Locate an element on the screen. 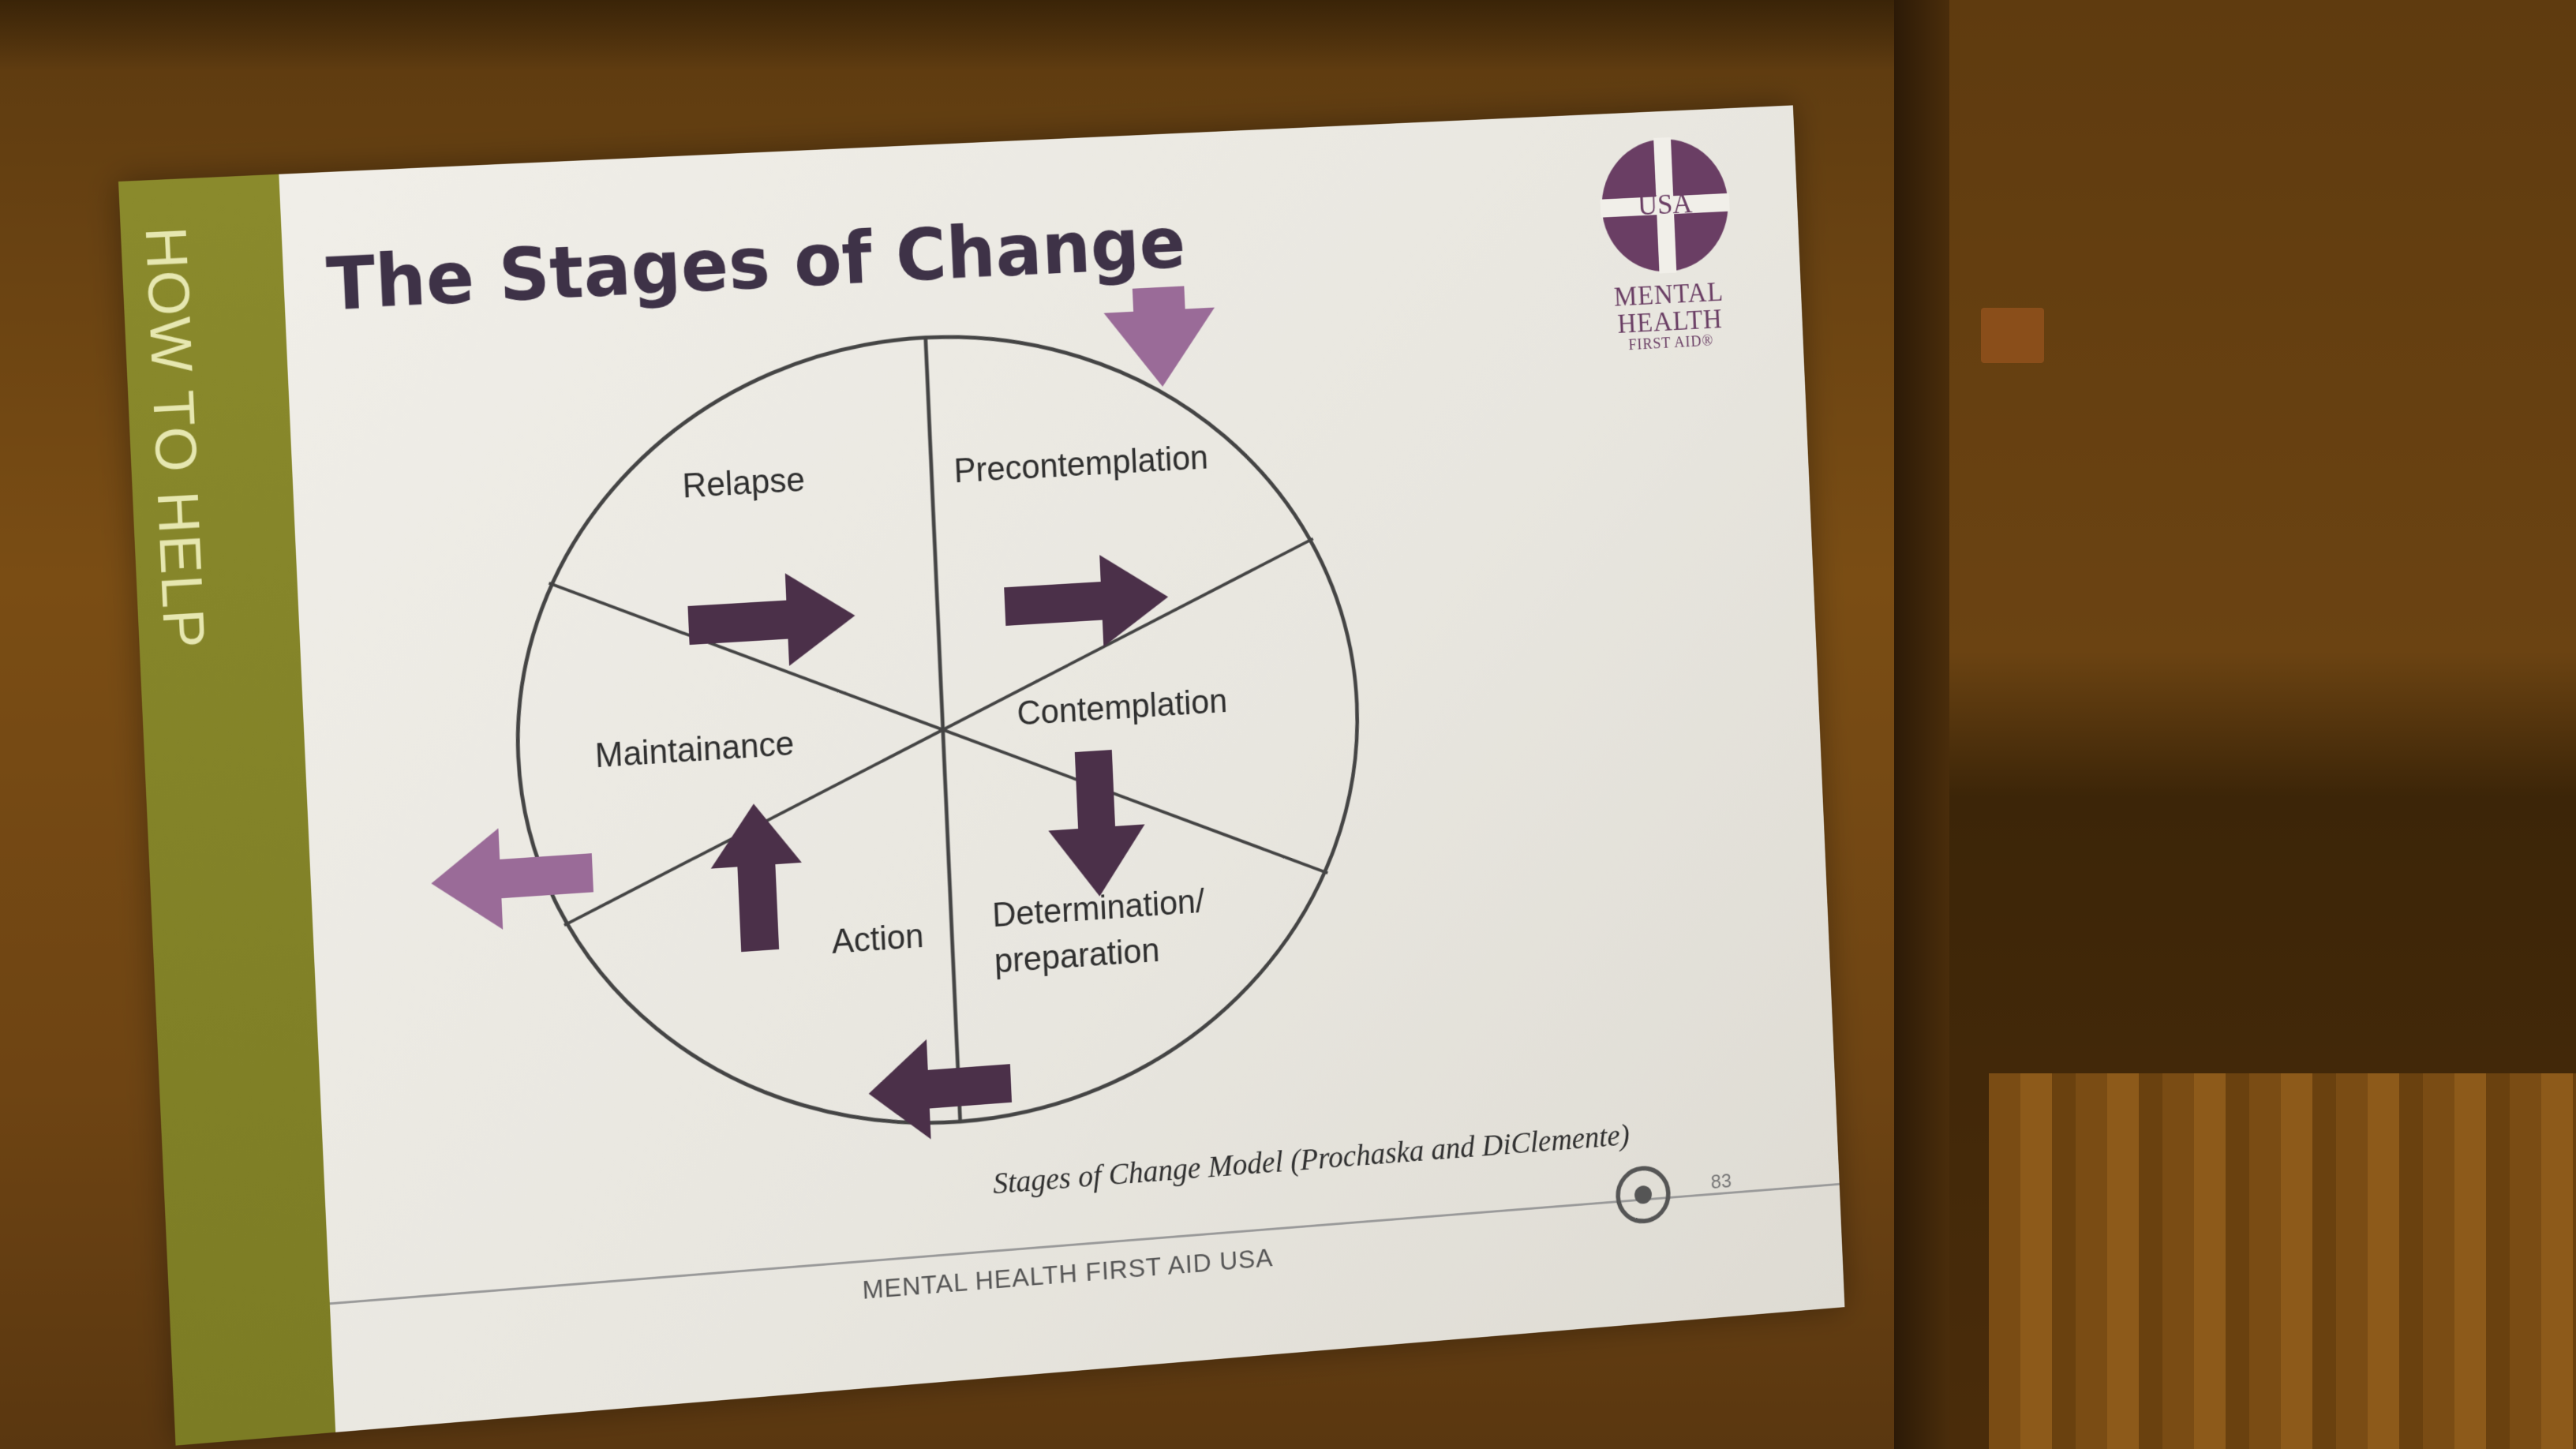 This screenshot has height=1449, width=2576. sidebar-label: HOW TO HELP is located at coordinates (176, 438).